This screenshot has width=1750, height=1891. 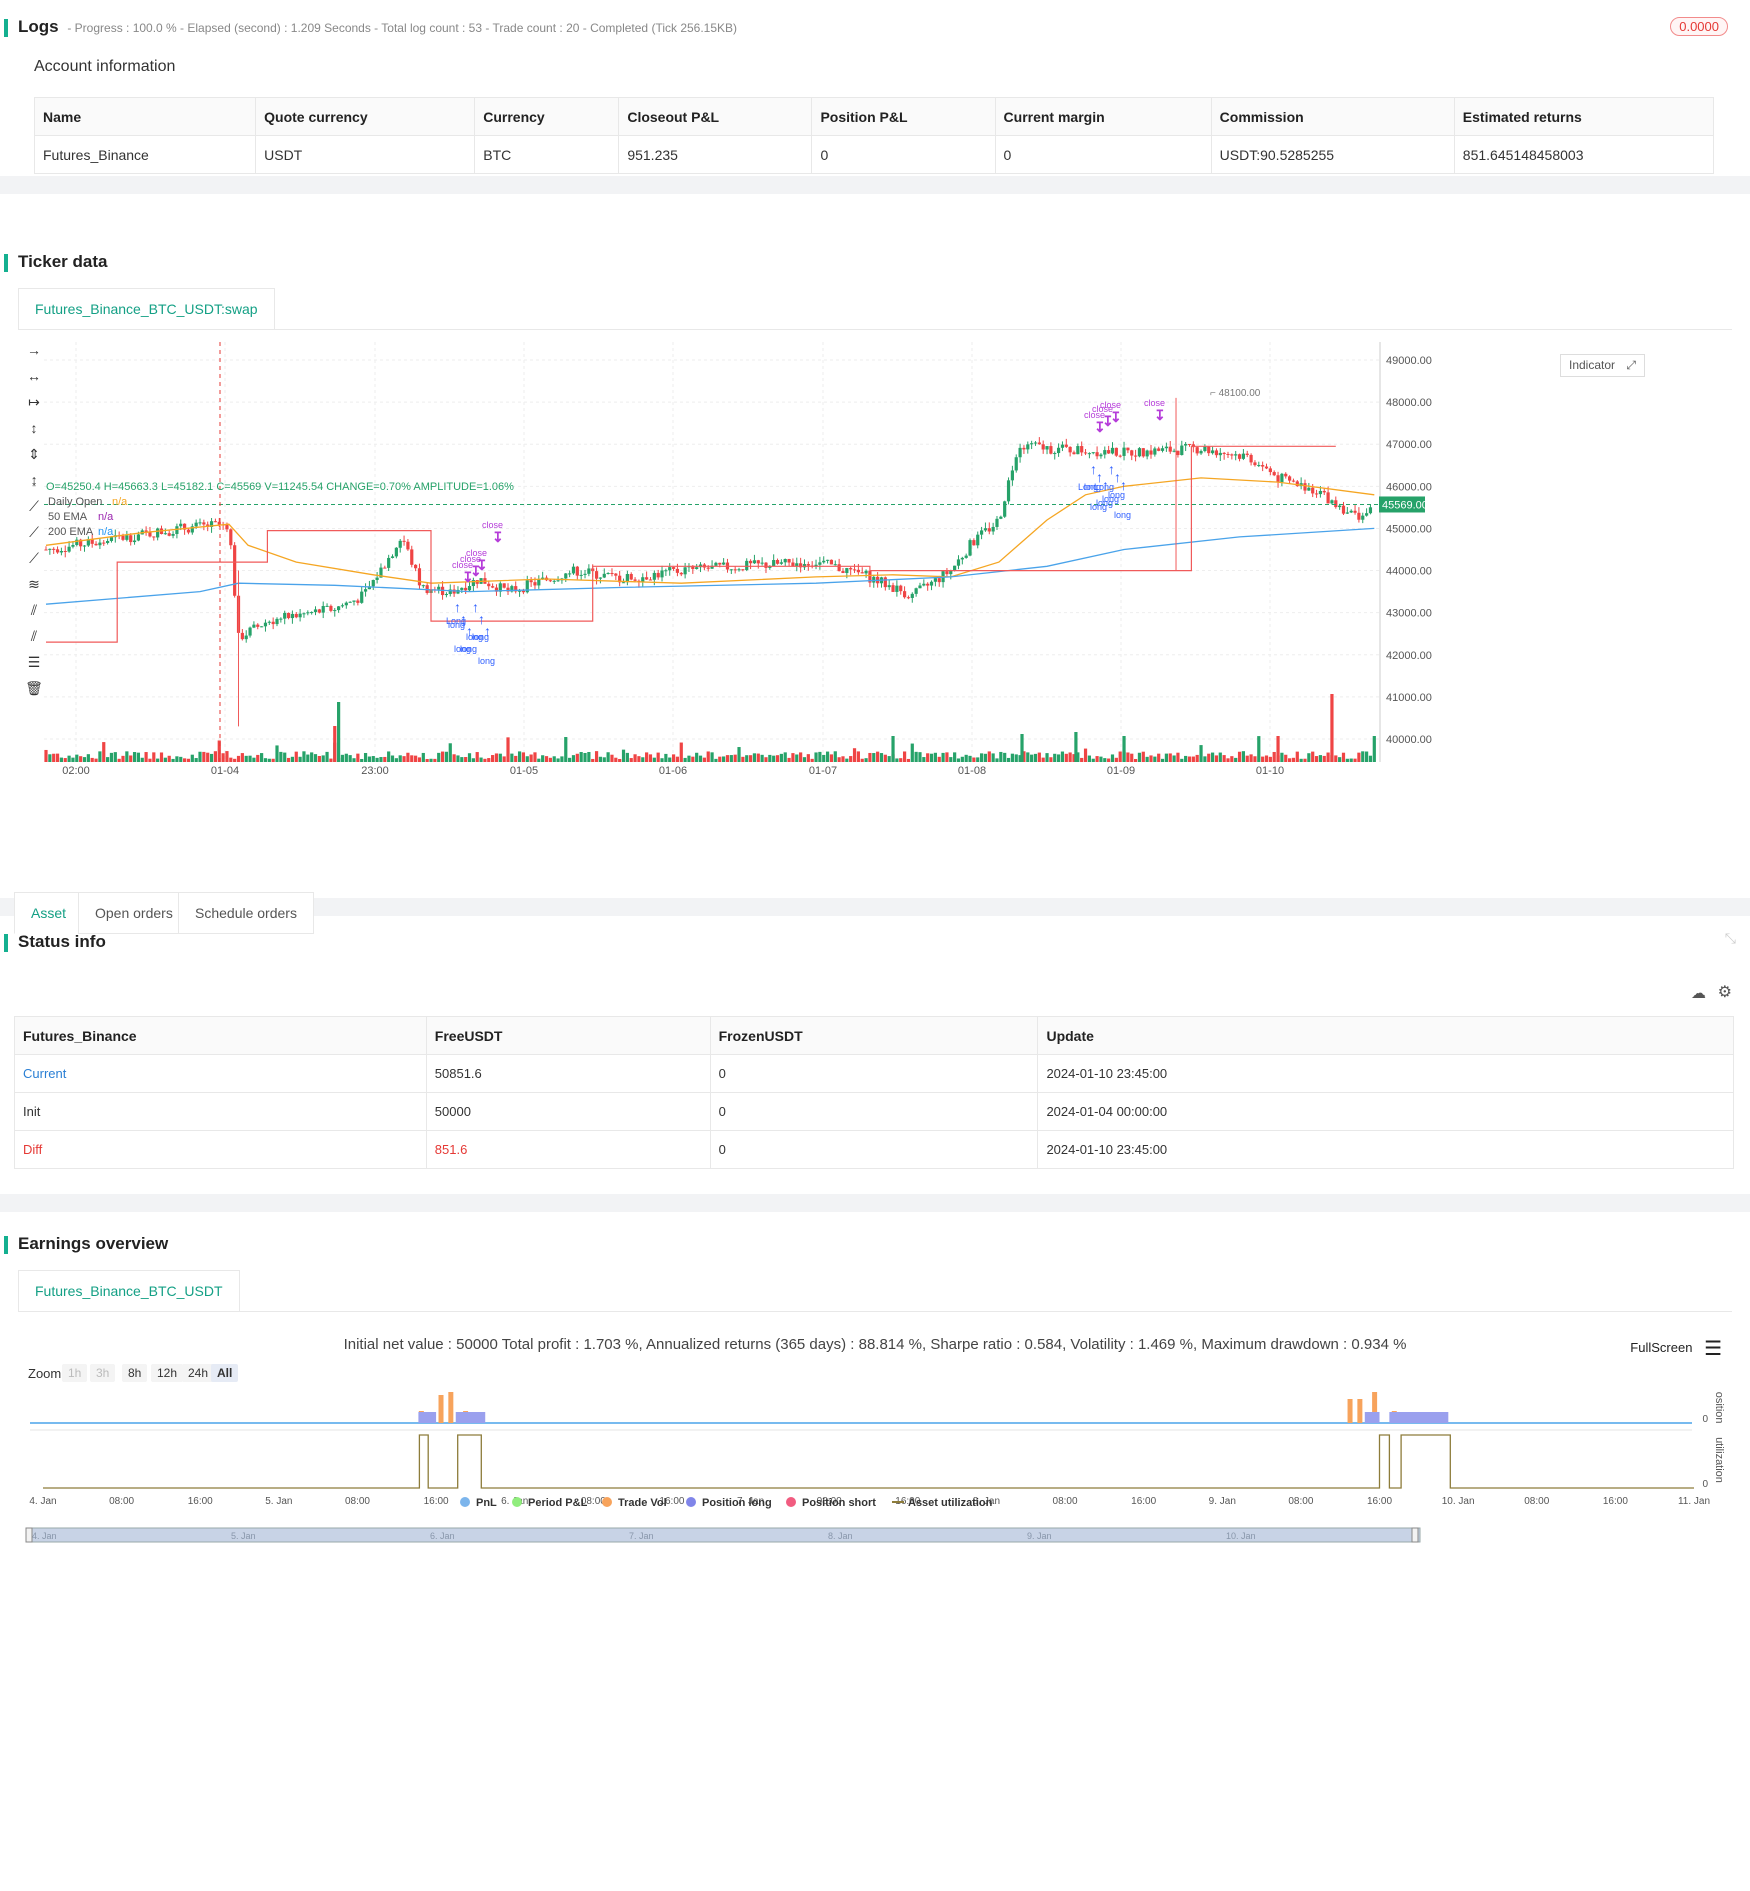 What do you see at coordinates (34, 662) in the screenshot?
I see `levels-icon: ☰` at bounding box center [34, 662].